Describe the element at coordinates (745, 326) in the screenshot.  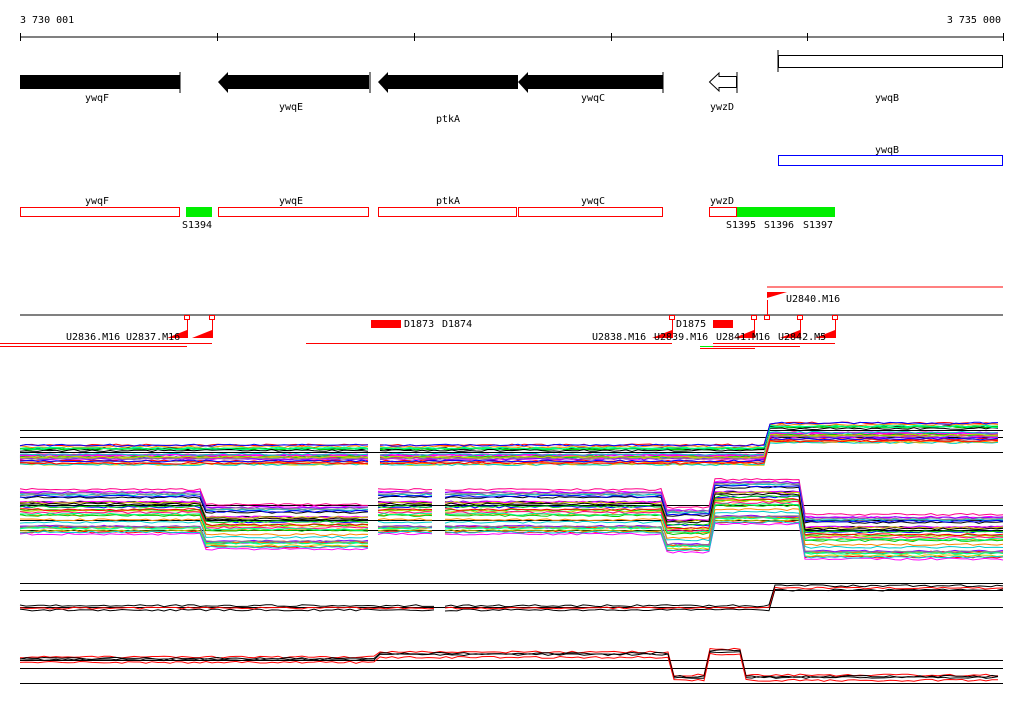
I see `transcript-flag-U2839` at that location.